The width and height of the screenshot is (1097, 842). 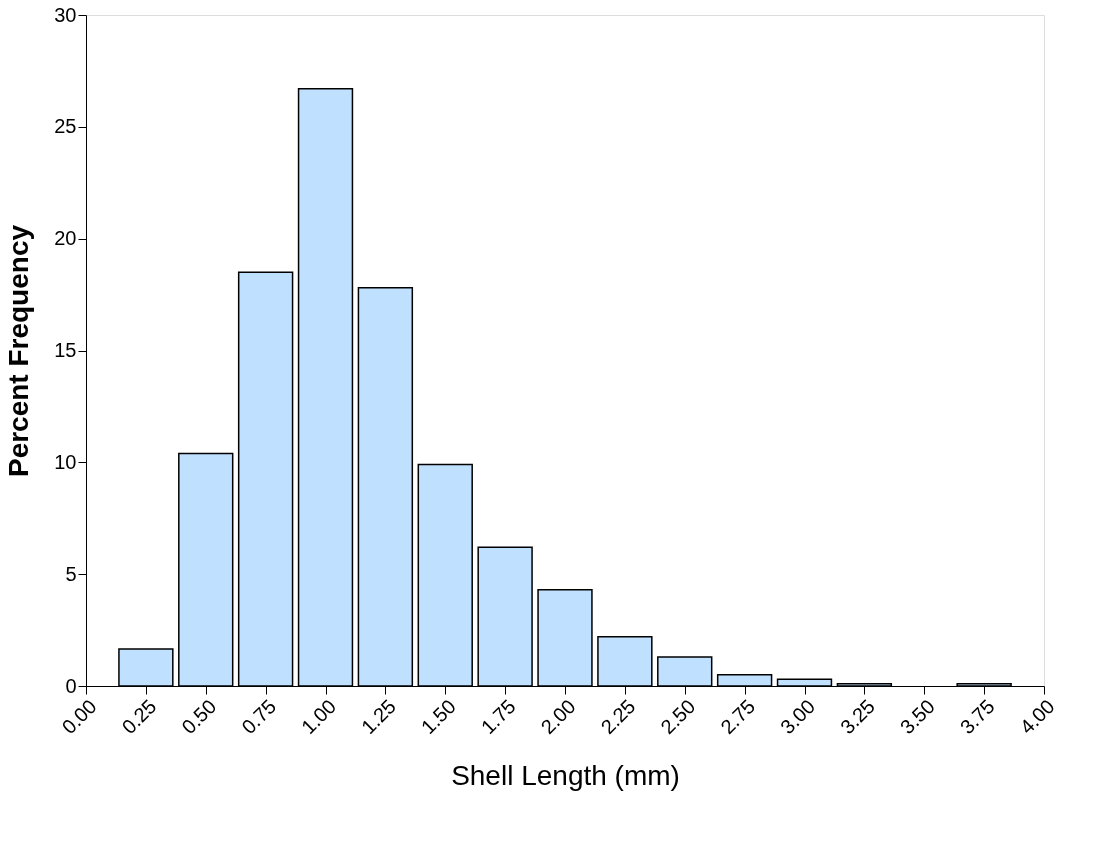 What do you see at coordinates (139, 717) in the screenshot?
I see `x-tick-label: 0.25` at bounding box center [139, 717].